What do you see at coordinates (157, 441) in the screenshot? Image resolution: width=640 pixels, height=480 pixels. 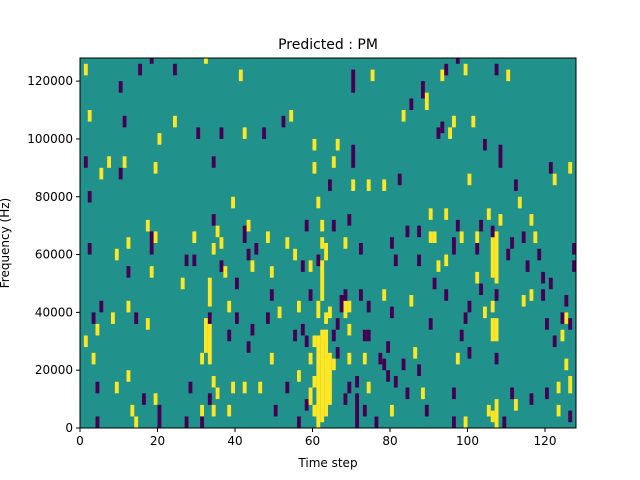 I see `x-tick-label: 20` at bounding box center [157, 441].